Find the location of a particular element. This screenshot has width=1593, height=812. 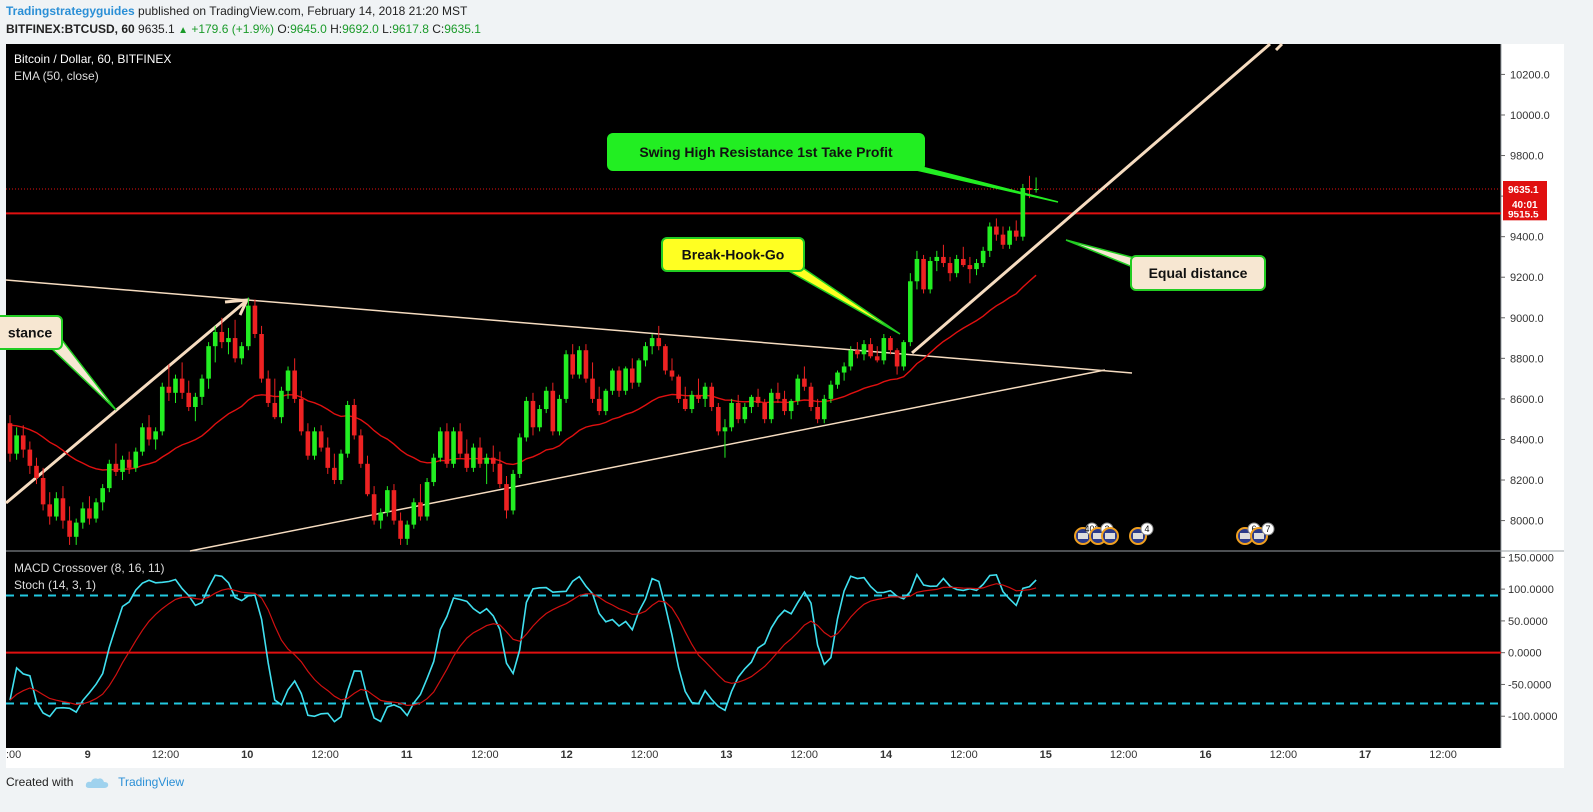

left-distance-callout-text: stance is located at coordinates (30, 333).